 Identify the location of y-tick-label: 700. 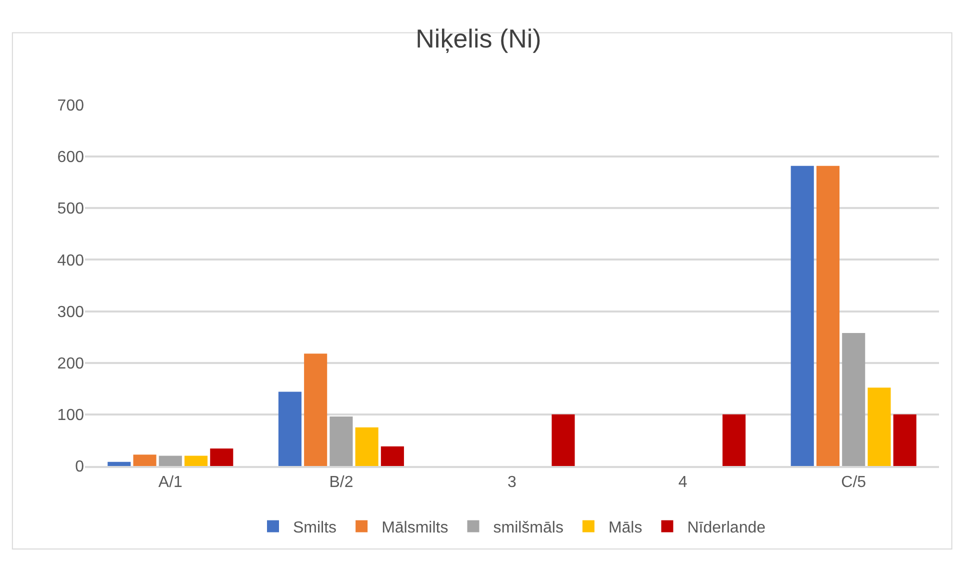
(70, 106).